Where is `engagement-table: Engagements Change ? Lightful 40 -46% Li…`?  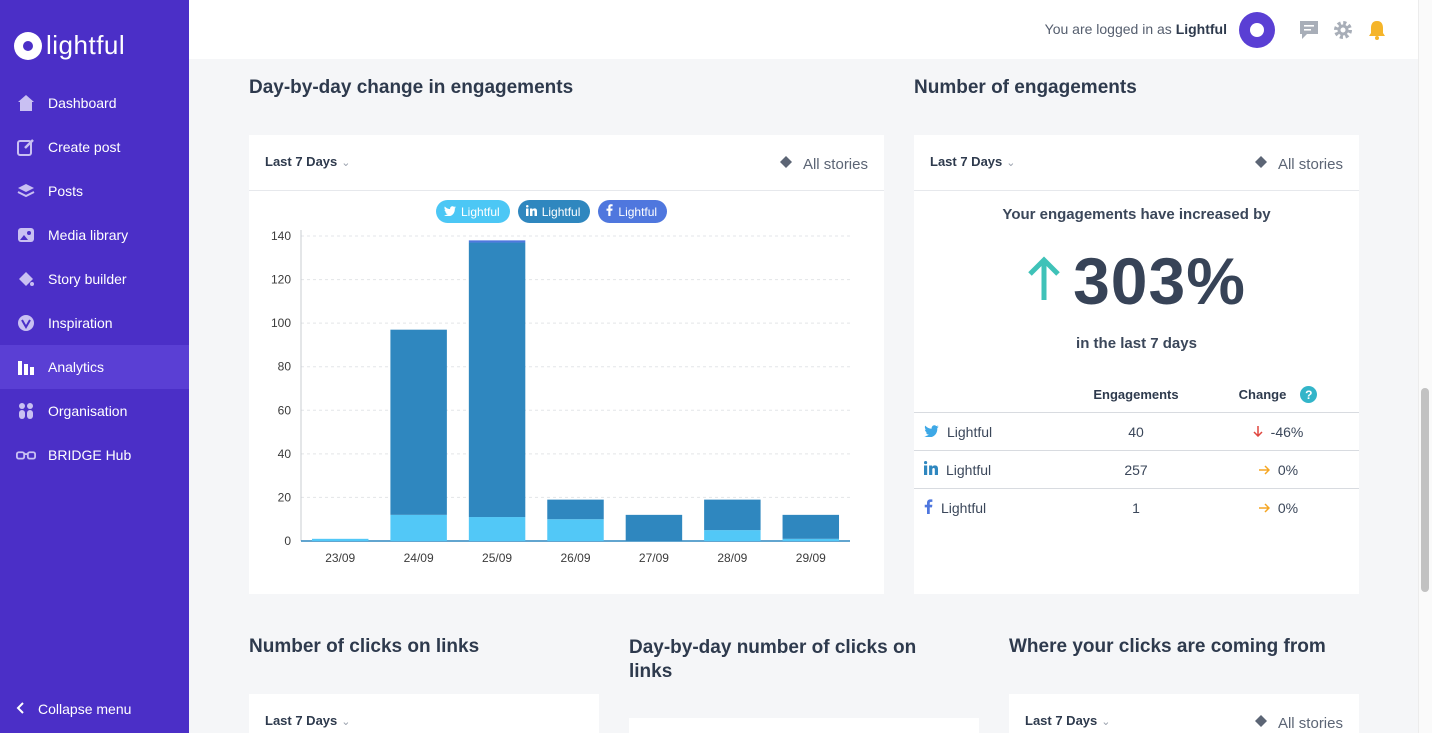
engagement-table: Engagements Change ? Lightful 40 -46% Li… is located at coordinates (1136, 452).